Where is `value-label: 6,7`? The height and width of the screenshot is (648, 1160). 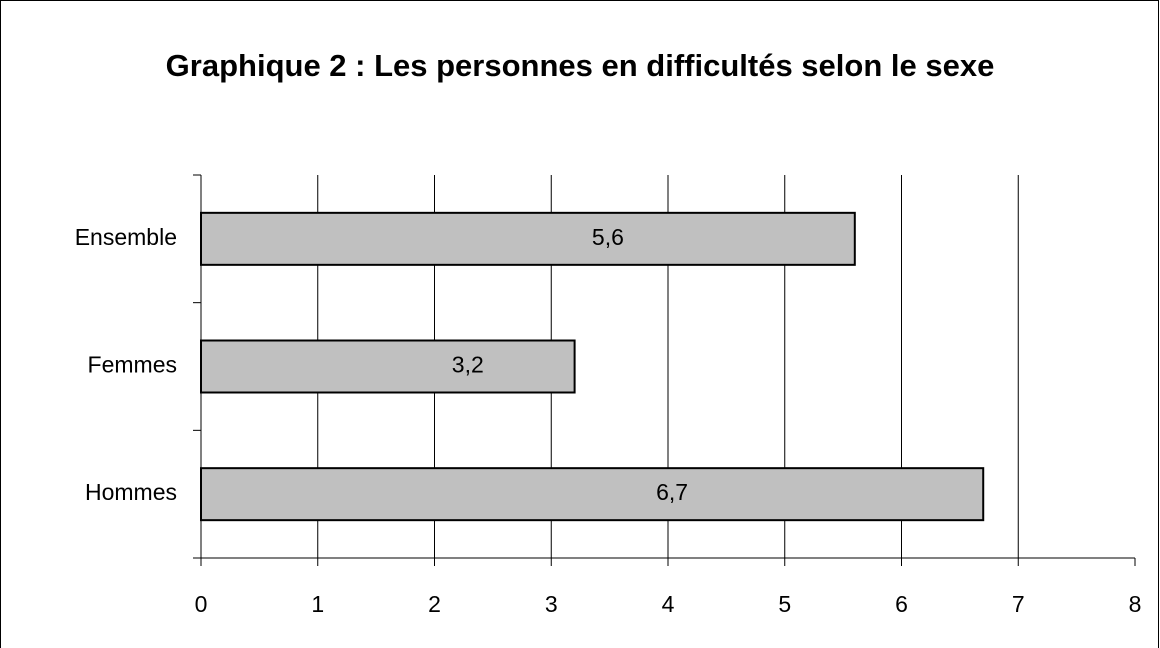
value-label: 6,7 is located at coordinates (672, 492).